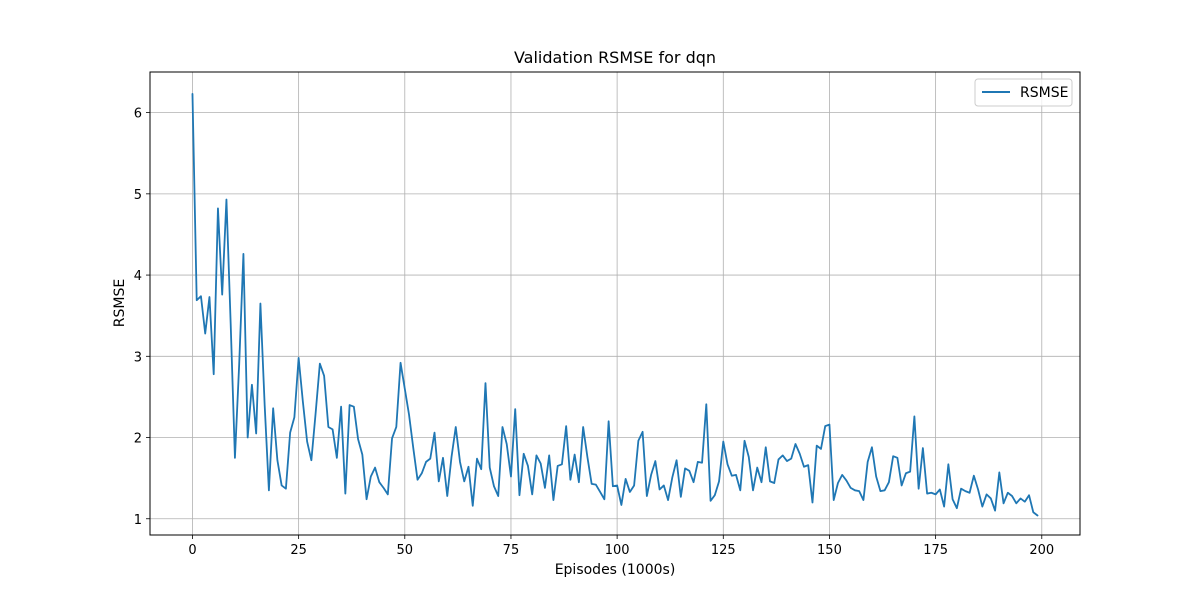 Image resolution: width=1200 pixels, height=600 pixels. I want to click on x-tick-label: 0, so click(192, 550).